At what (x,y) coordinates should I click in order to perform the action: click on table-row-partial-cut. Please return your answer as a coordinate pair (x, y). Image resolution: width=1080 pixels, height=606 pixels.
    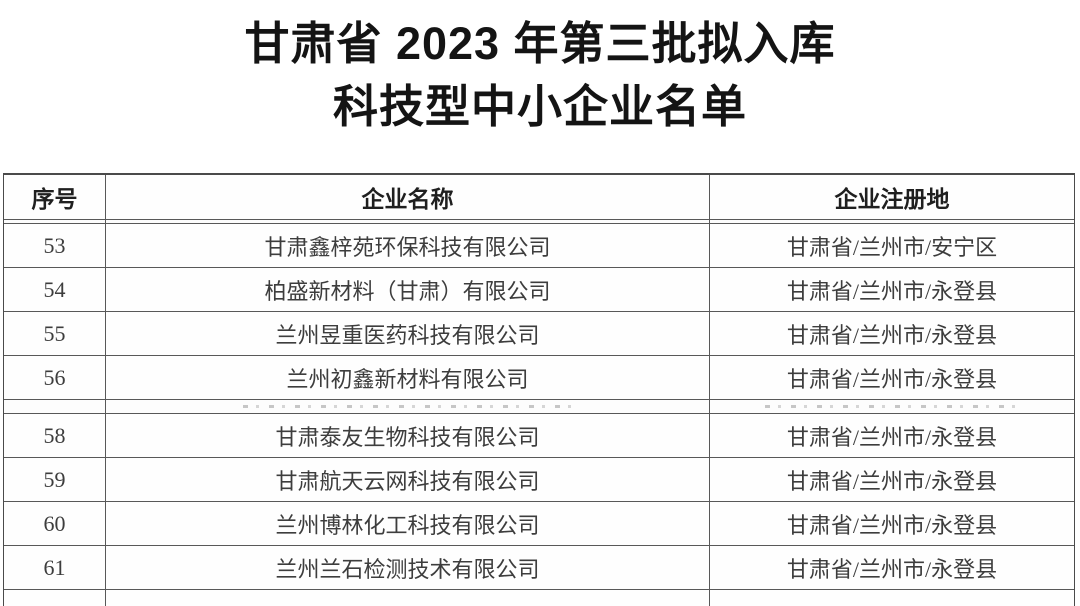
    Looking at the image, I should click on (539, 598).